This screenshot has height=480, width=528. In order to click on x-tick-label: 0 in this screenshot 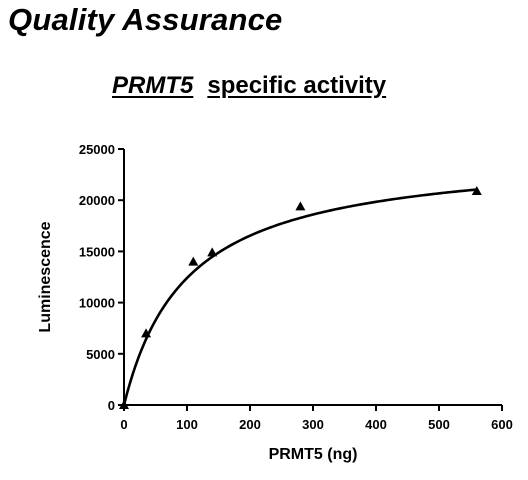, I will do `click(123, 424)`.